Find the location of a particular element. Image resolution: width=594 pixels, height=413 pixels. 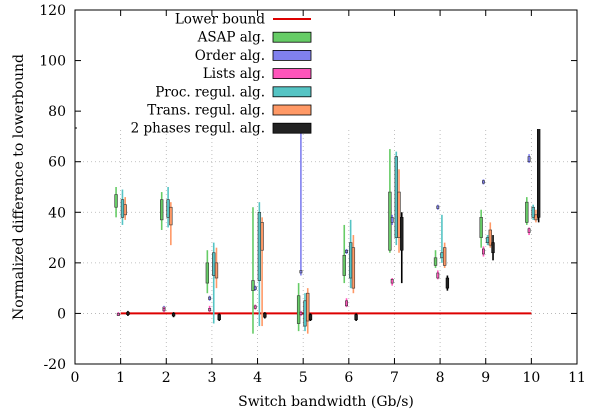

legend-label: Trans. regul. alg. is located at coordinates (206, 111).